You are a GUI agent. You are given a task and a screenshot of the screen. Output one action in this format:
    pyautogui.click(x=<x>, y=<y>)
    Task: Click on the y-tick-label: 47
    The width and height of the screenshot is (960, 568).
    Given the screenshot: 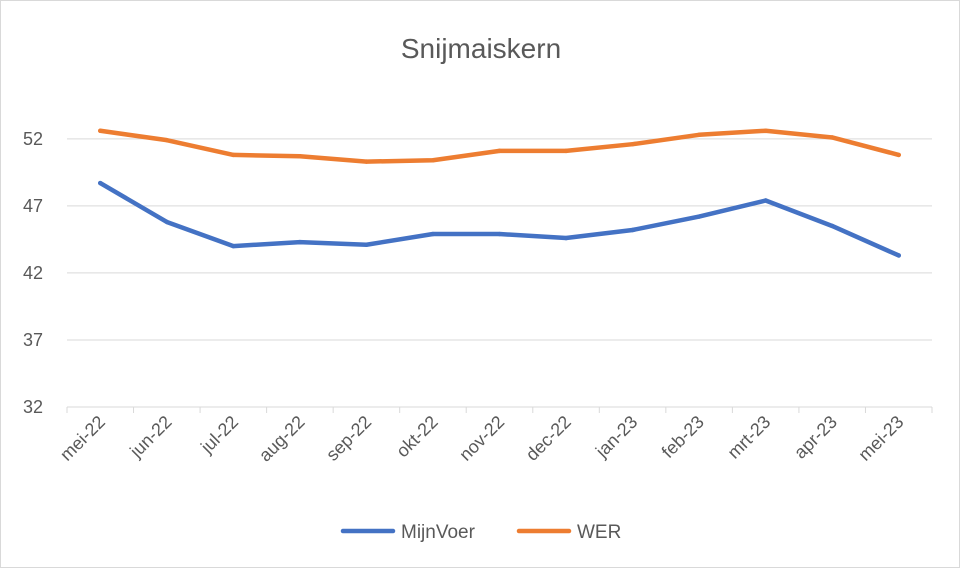 What is the action you would take?
    pyautogui.click(x=33, y=206)
    